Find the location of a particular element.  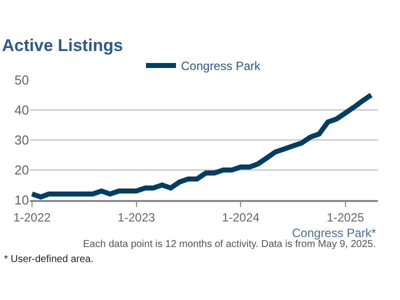

y-tick-label: 20 is located at coordinates (21, 170).